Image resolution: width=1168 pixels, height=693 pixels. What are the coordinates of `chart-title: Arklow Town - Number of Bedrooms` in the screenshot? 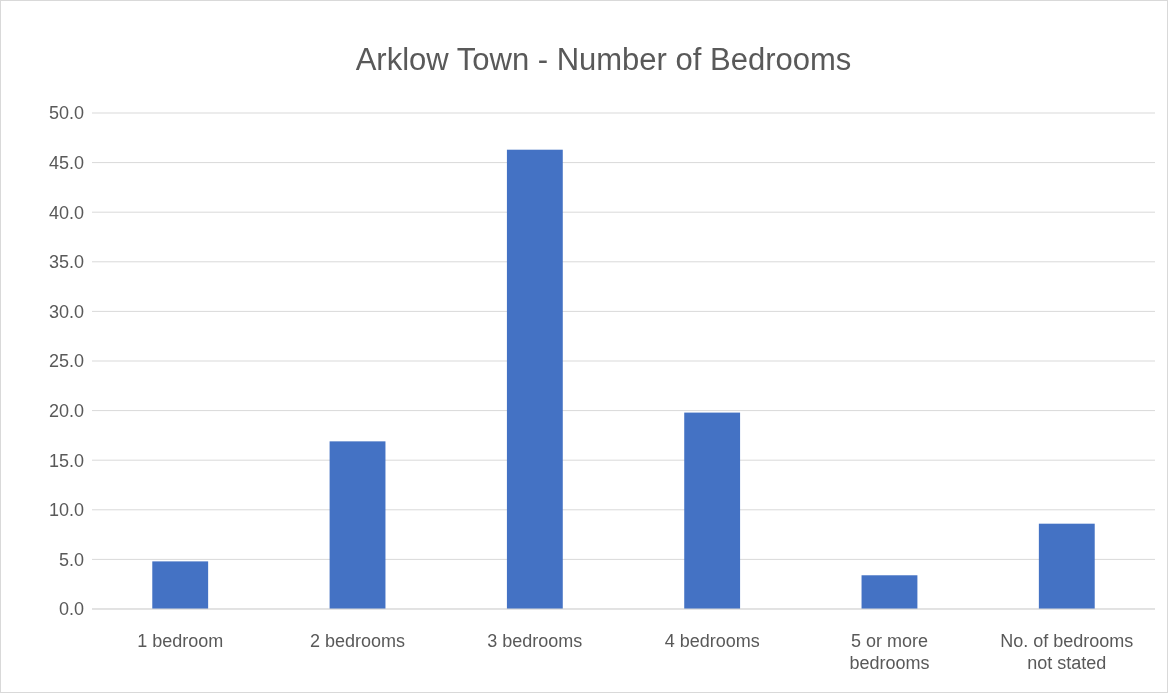 It's located at (603, 59).